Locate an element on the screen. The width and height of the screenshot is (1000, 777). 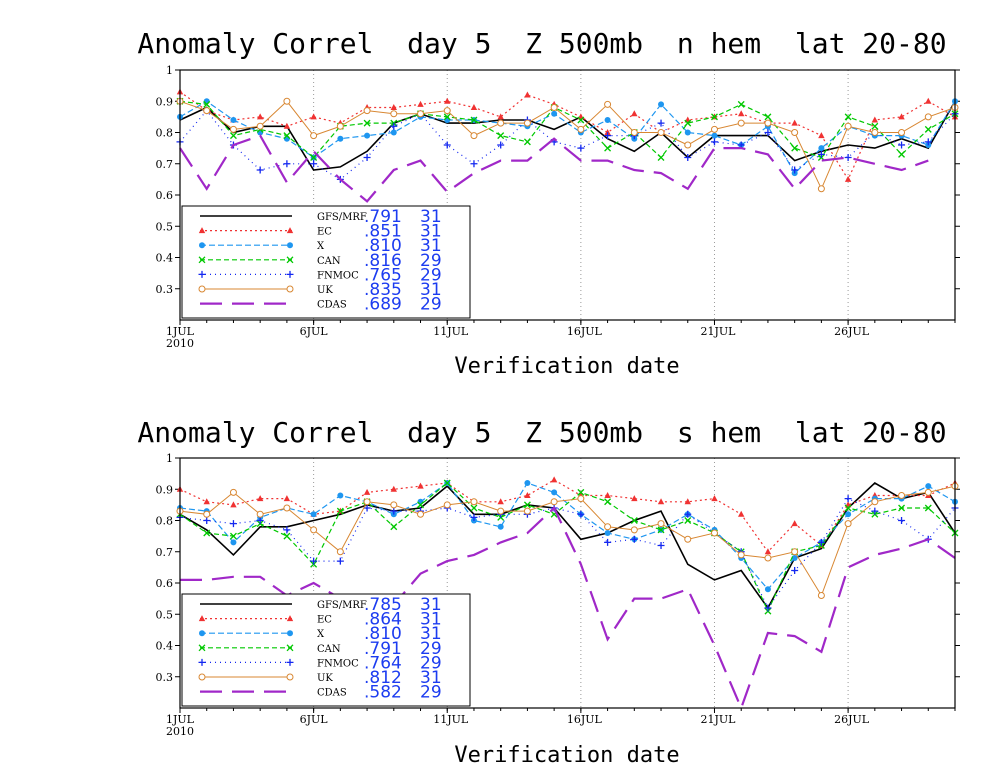
y-tick-label: 0.5 is located at coordinates (165, 226).